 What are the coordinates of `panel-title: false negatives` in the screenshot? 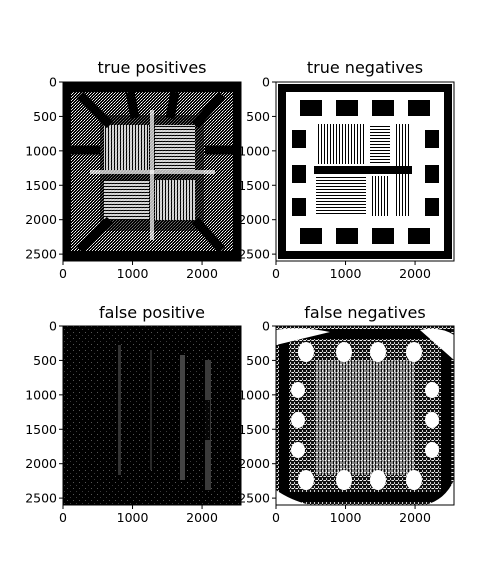 It's located at (364, 312).